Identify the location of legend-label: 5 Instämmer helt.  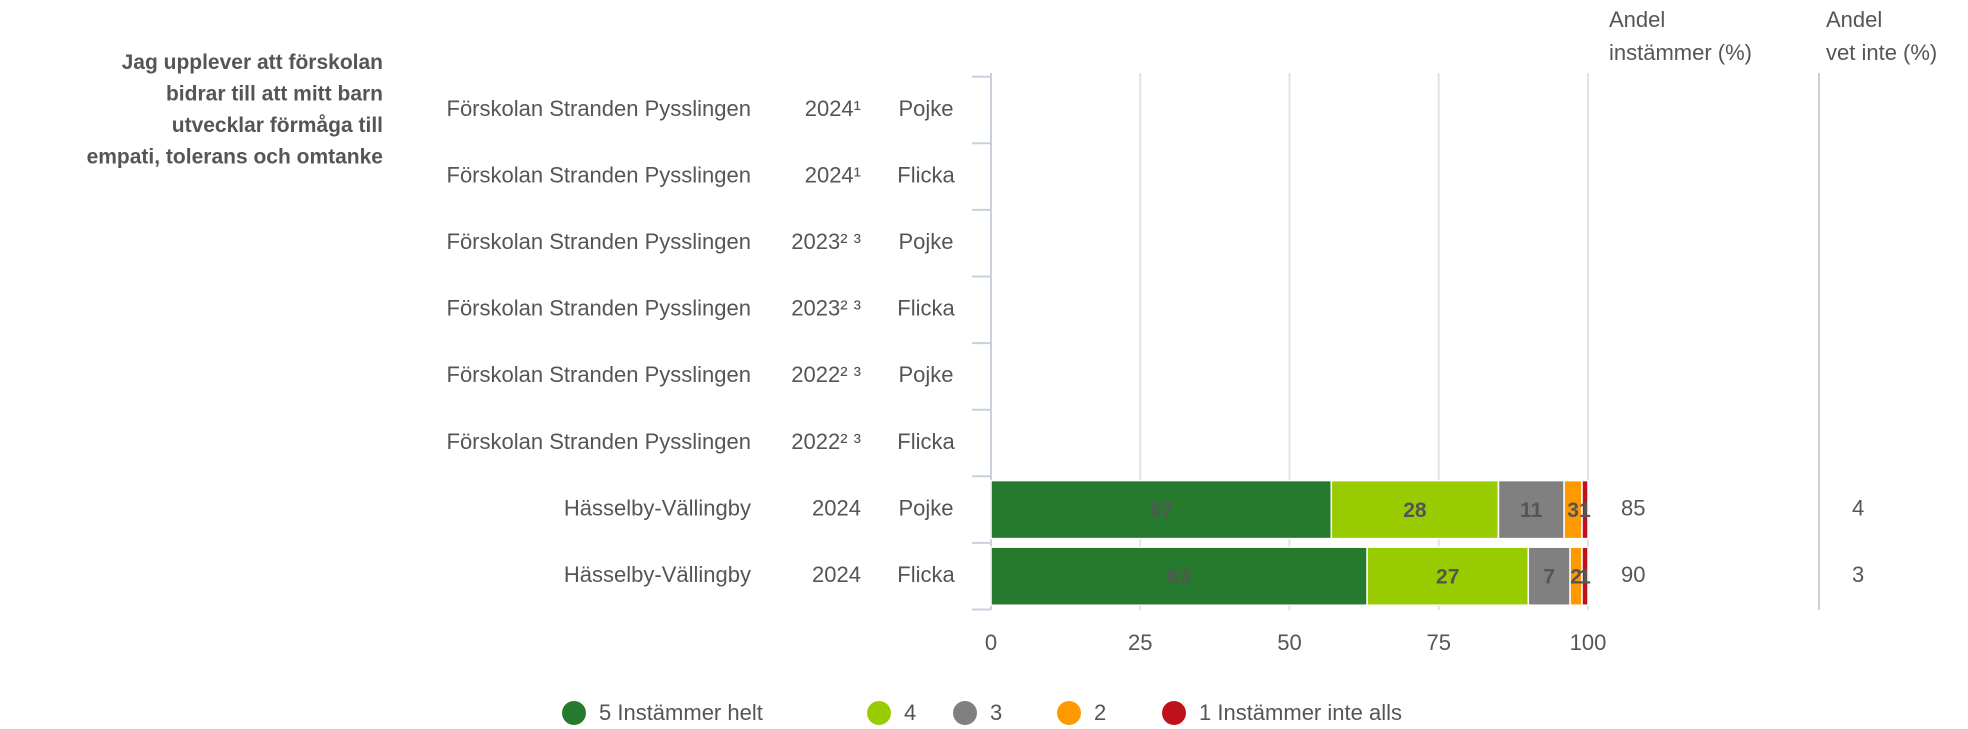
(681, 712).